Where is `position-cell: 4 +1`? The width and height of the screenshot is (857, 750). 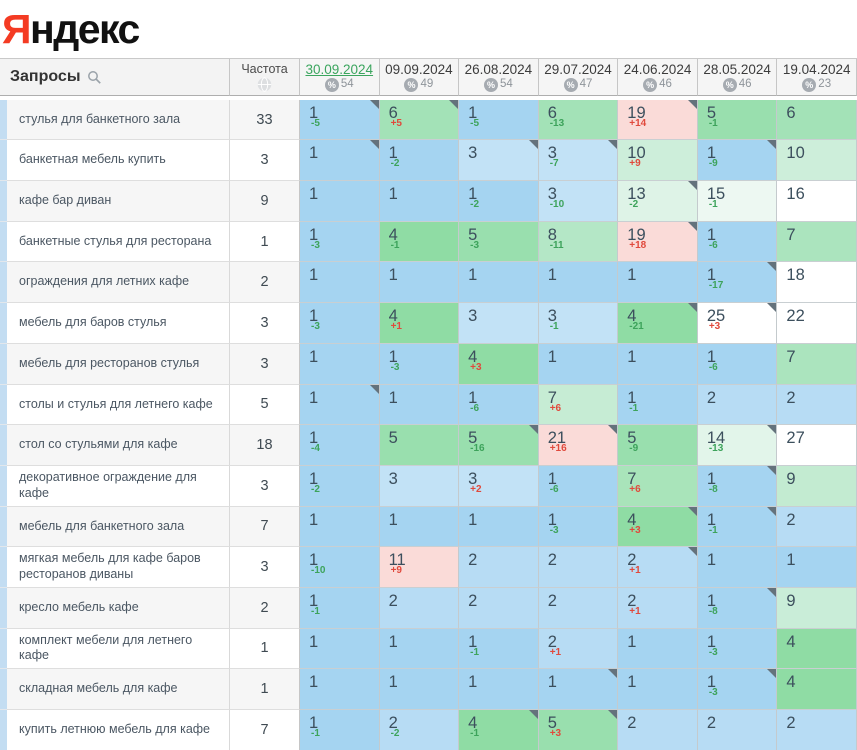
position-cell: 4 +1 is located at coordinates (419, 323).